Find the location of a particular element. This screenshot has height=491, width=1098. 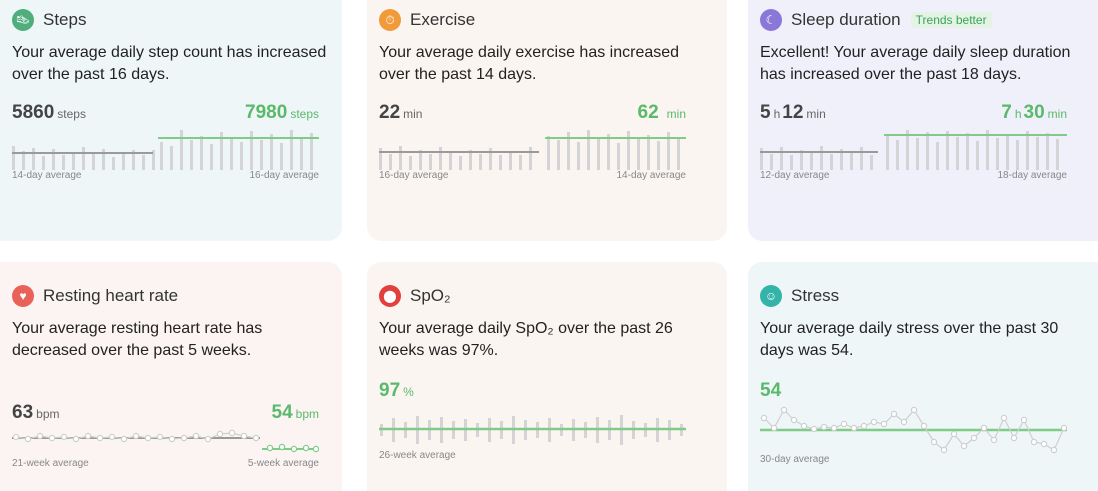

previous-period-label: 21-week average is located at coordinates (50, 463).